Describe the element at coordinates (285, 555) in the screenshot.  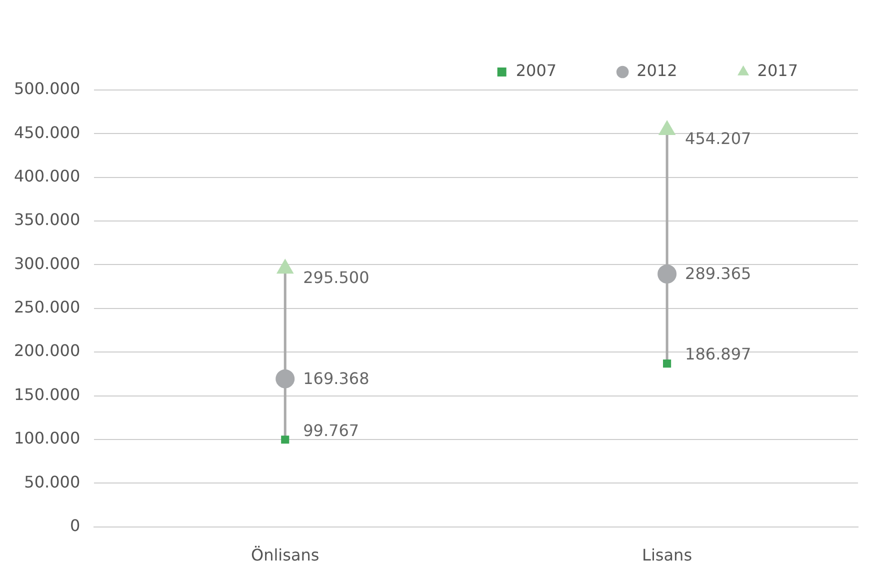
I see `x-tick-label: Önlisans` at that location.